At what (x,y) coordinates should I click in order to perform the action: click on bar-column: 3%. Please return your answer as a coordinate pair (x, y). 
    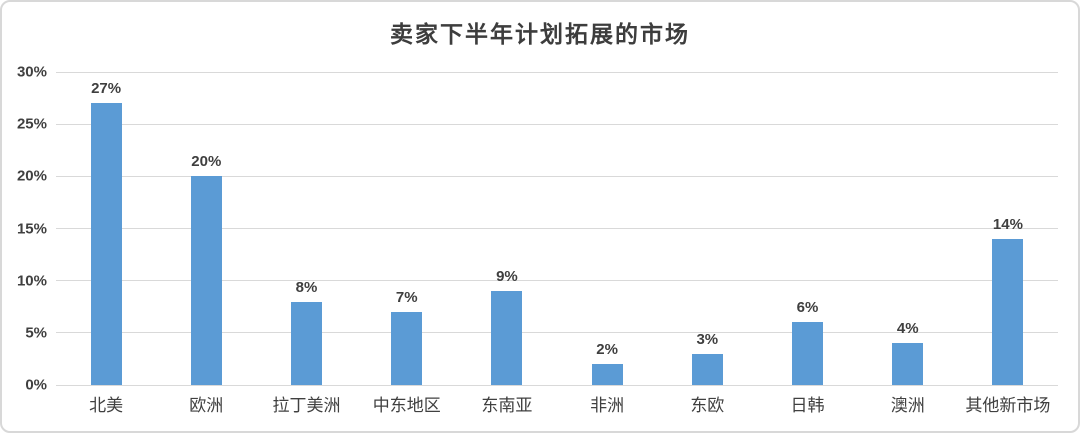
    Looking at the image, I should click on (707, 228).